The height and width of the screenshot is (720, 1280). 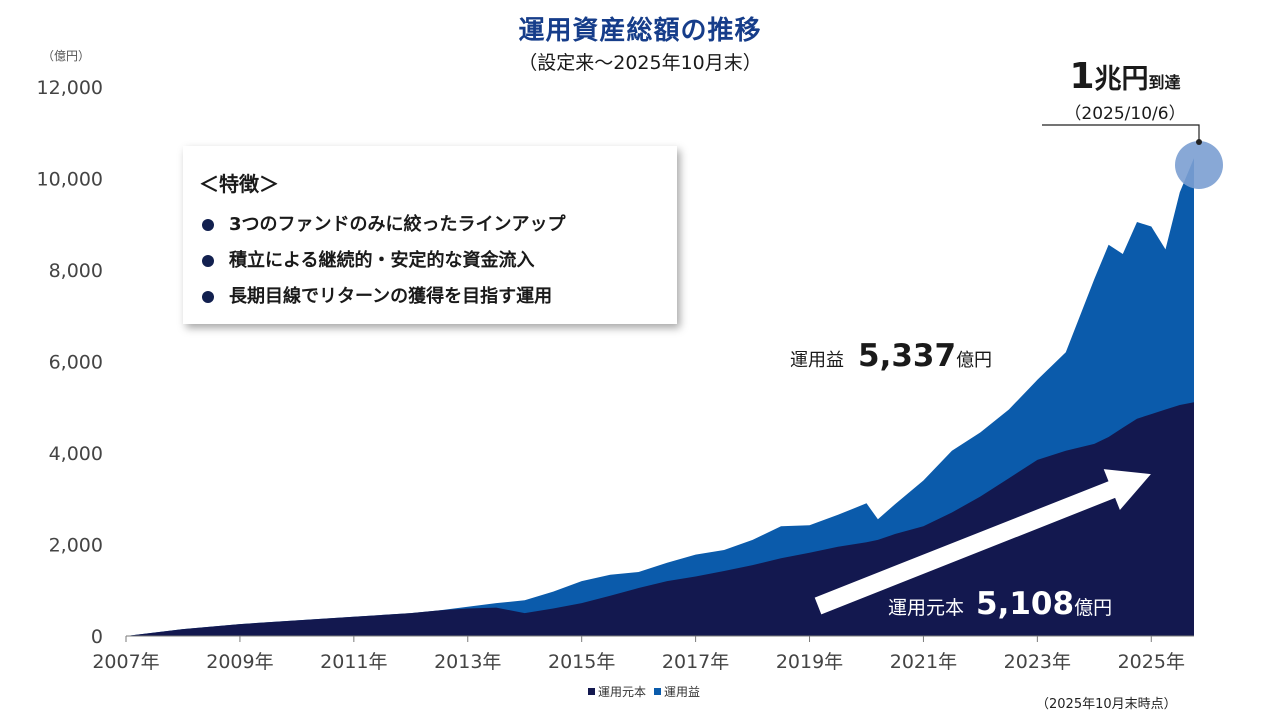 I want to click on y-tick-label: 12,000, so click(x=70, y=88).